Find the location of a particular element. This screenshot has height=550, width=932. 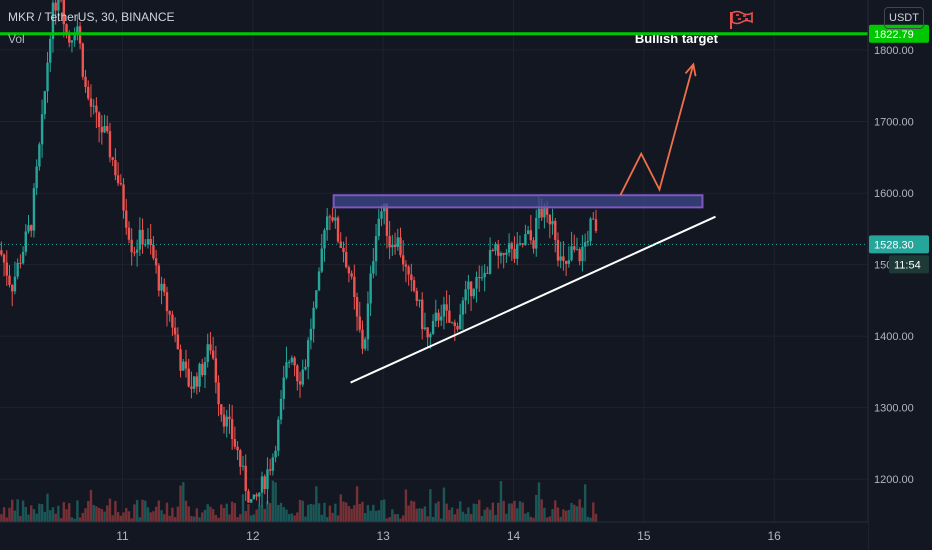

bar-countdown: 11:54 is located at coordinates (907, 265).